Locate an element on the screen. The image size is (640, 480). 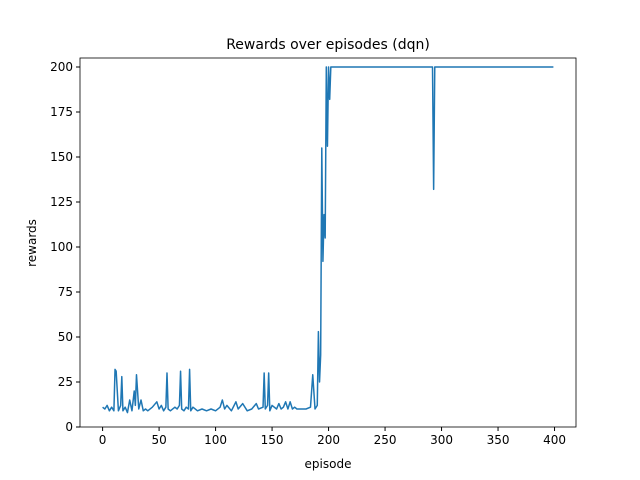
chart-title: Rewards over episodes (dqn) is located at coordinates (328, 45).